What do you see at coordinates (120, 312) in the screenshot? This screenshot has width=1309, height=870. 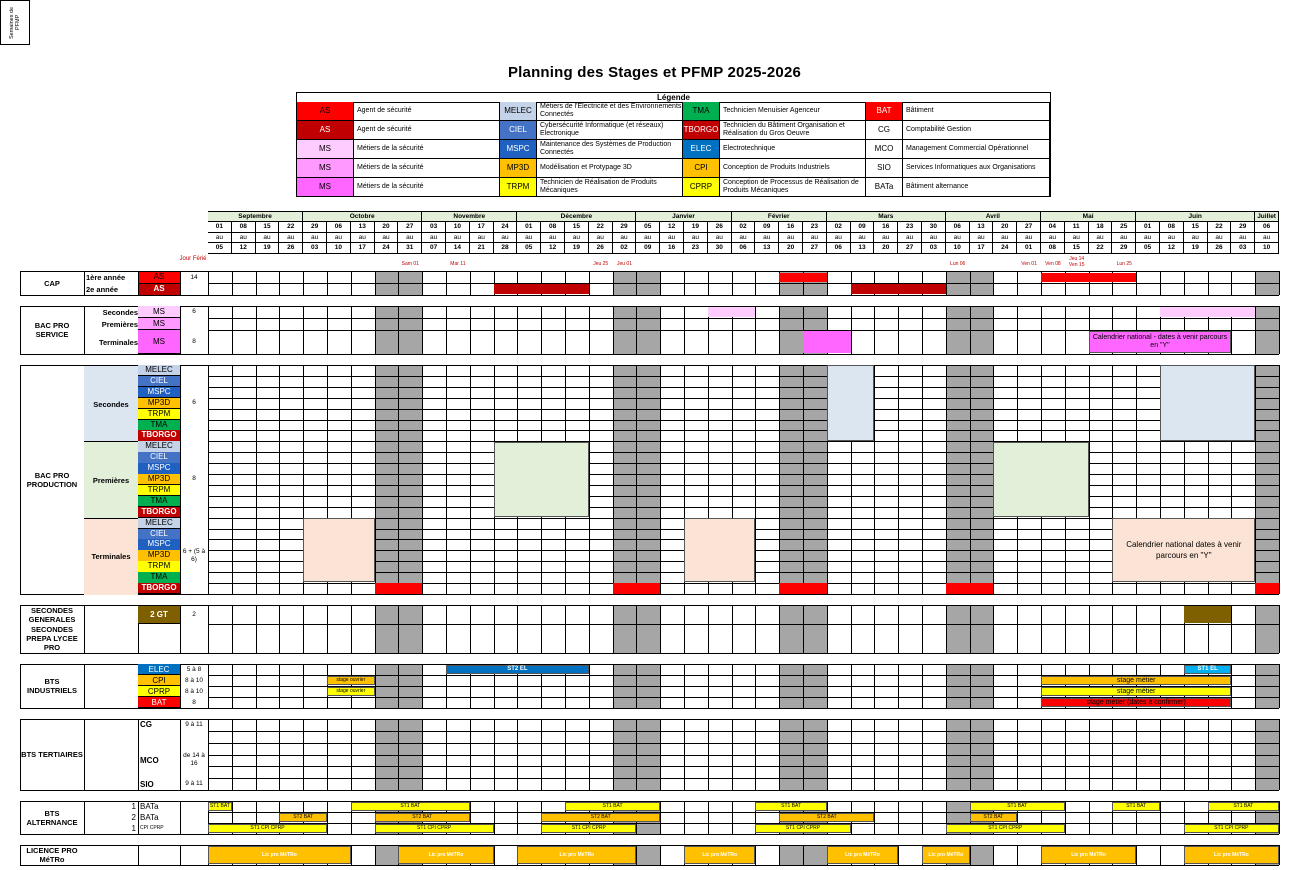 I see `row-label: Secondes` at bounding box center [120, 312].